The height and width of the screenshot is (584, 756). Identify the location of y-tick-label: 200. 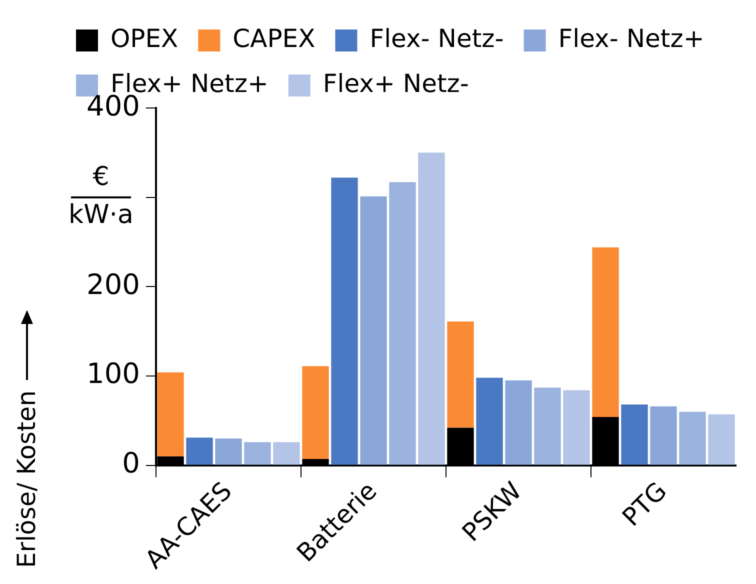
(113, 284).